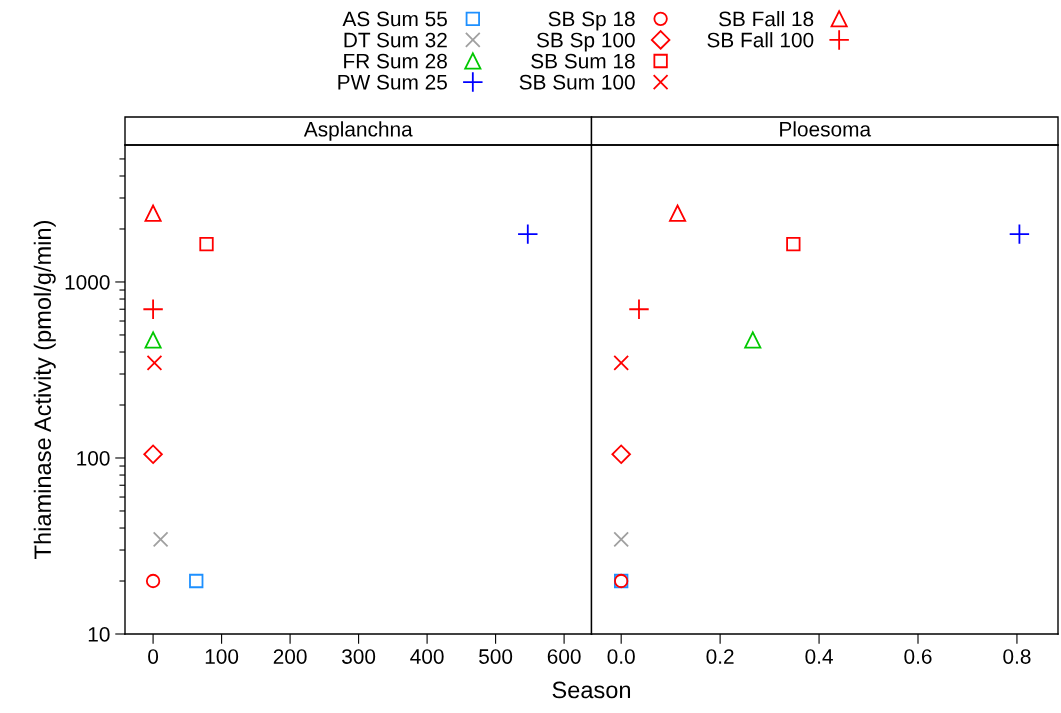  Describe the element at coordinates (99, 634) in the screenshot. I see `y-tick-label: 10` at that location.